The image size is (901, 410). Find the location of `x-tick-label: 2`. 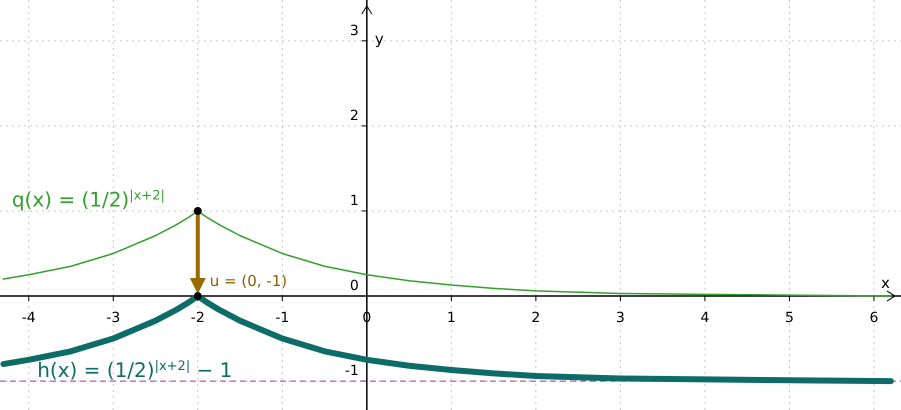

x-tick-label: 2 is located at coordinates (535, 318).